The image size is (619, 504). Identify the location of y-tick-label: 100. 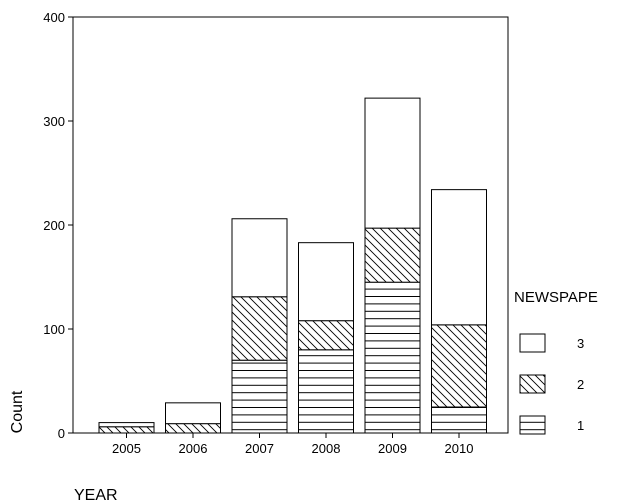
(54, 329).